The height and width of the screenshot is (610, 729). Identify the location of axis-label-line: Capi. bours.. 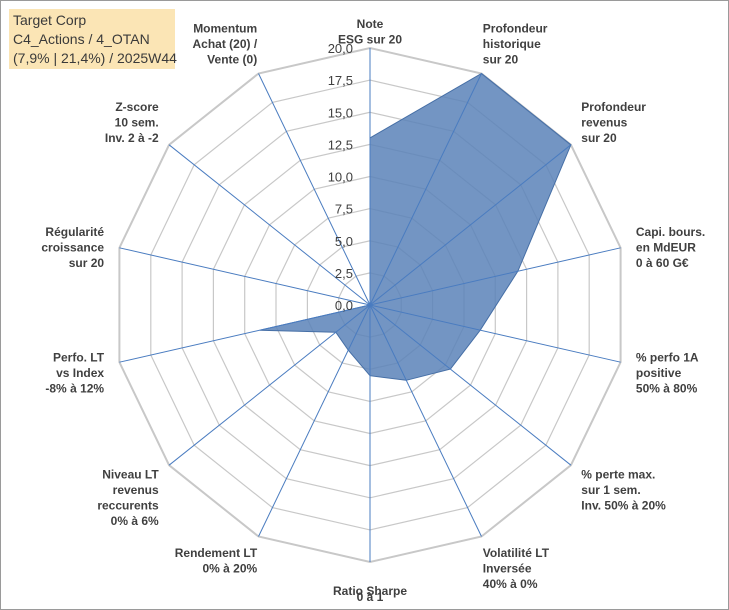
(670, 232).